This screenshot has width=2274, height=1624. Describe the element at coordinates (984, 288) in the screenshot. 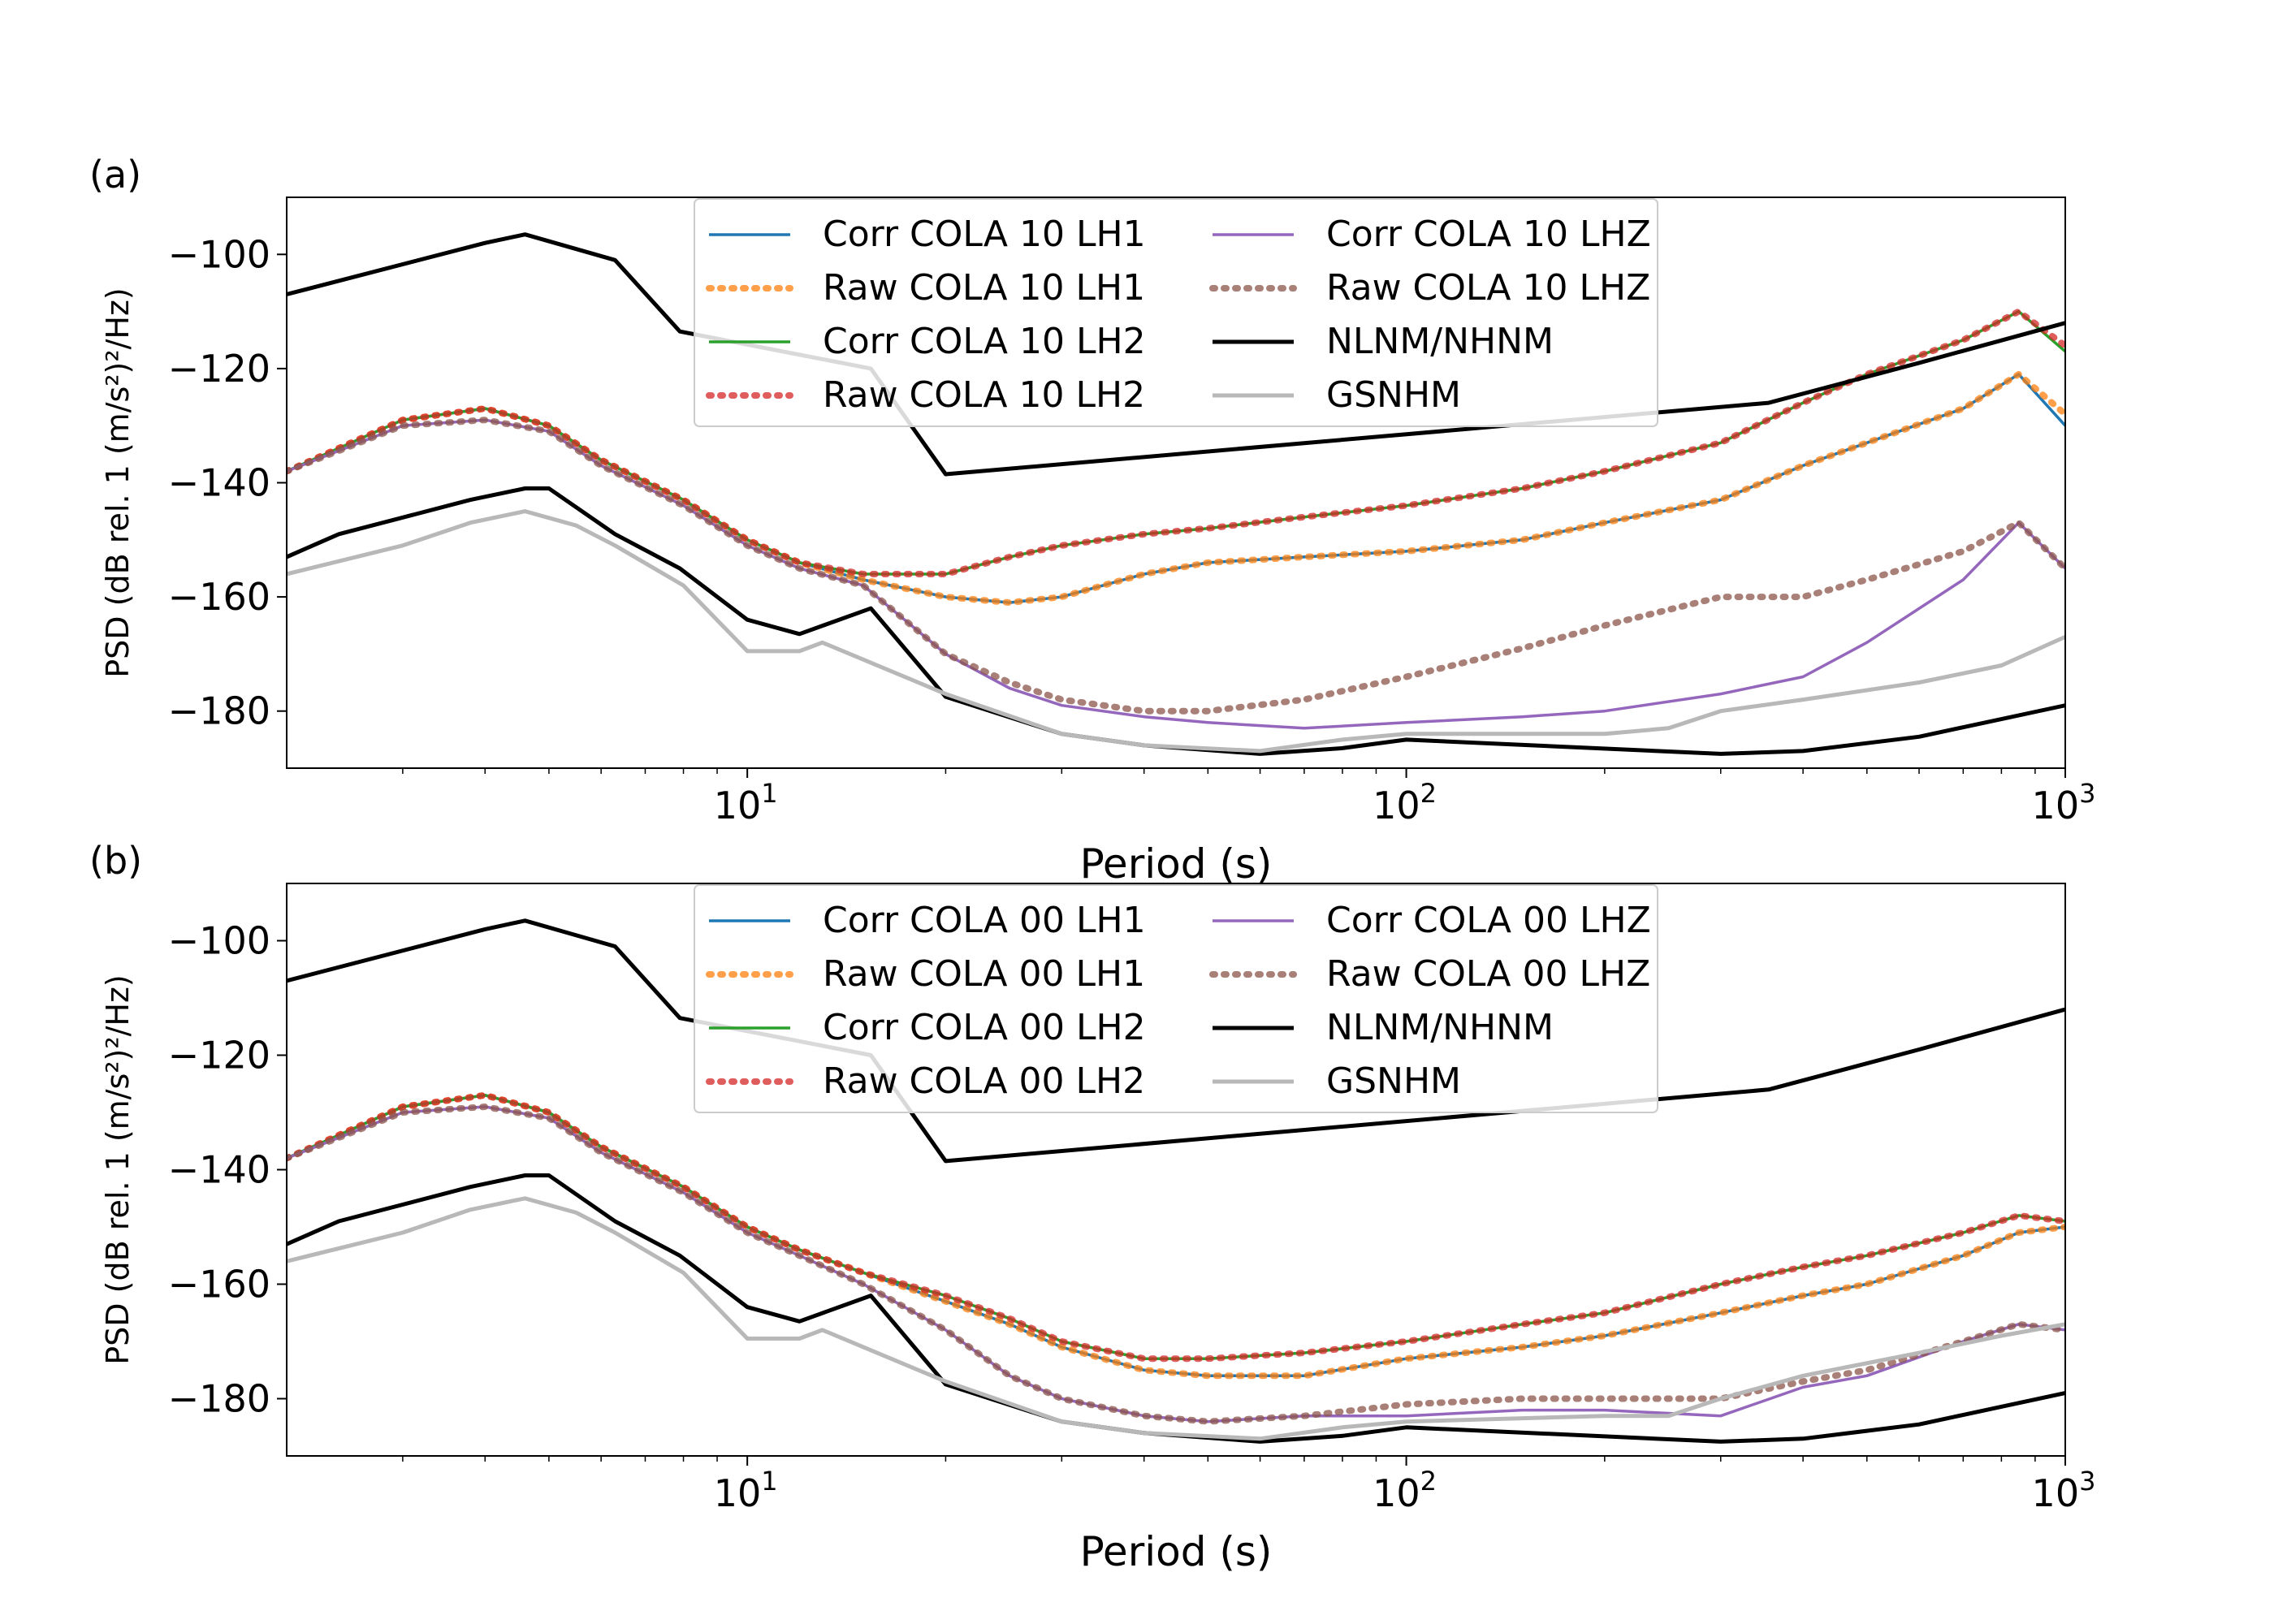

I see `legend-label: Raw COLA 10 LH1` at that location.